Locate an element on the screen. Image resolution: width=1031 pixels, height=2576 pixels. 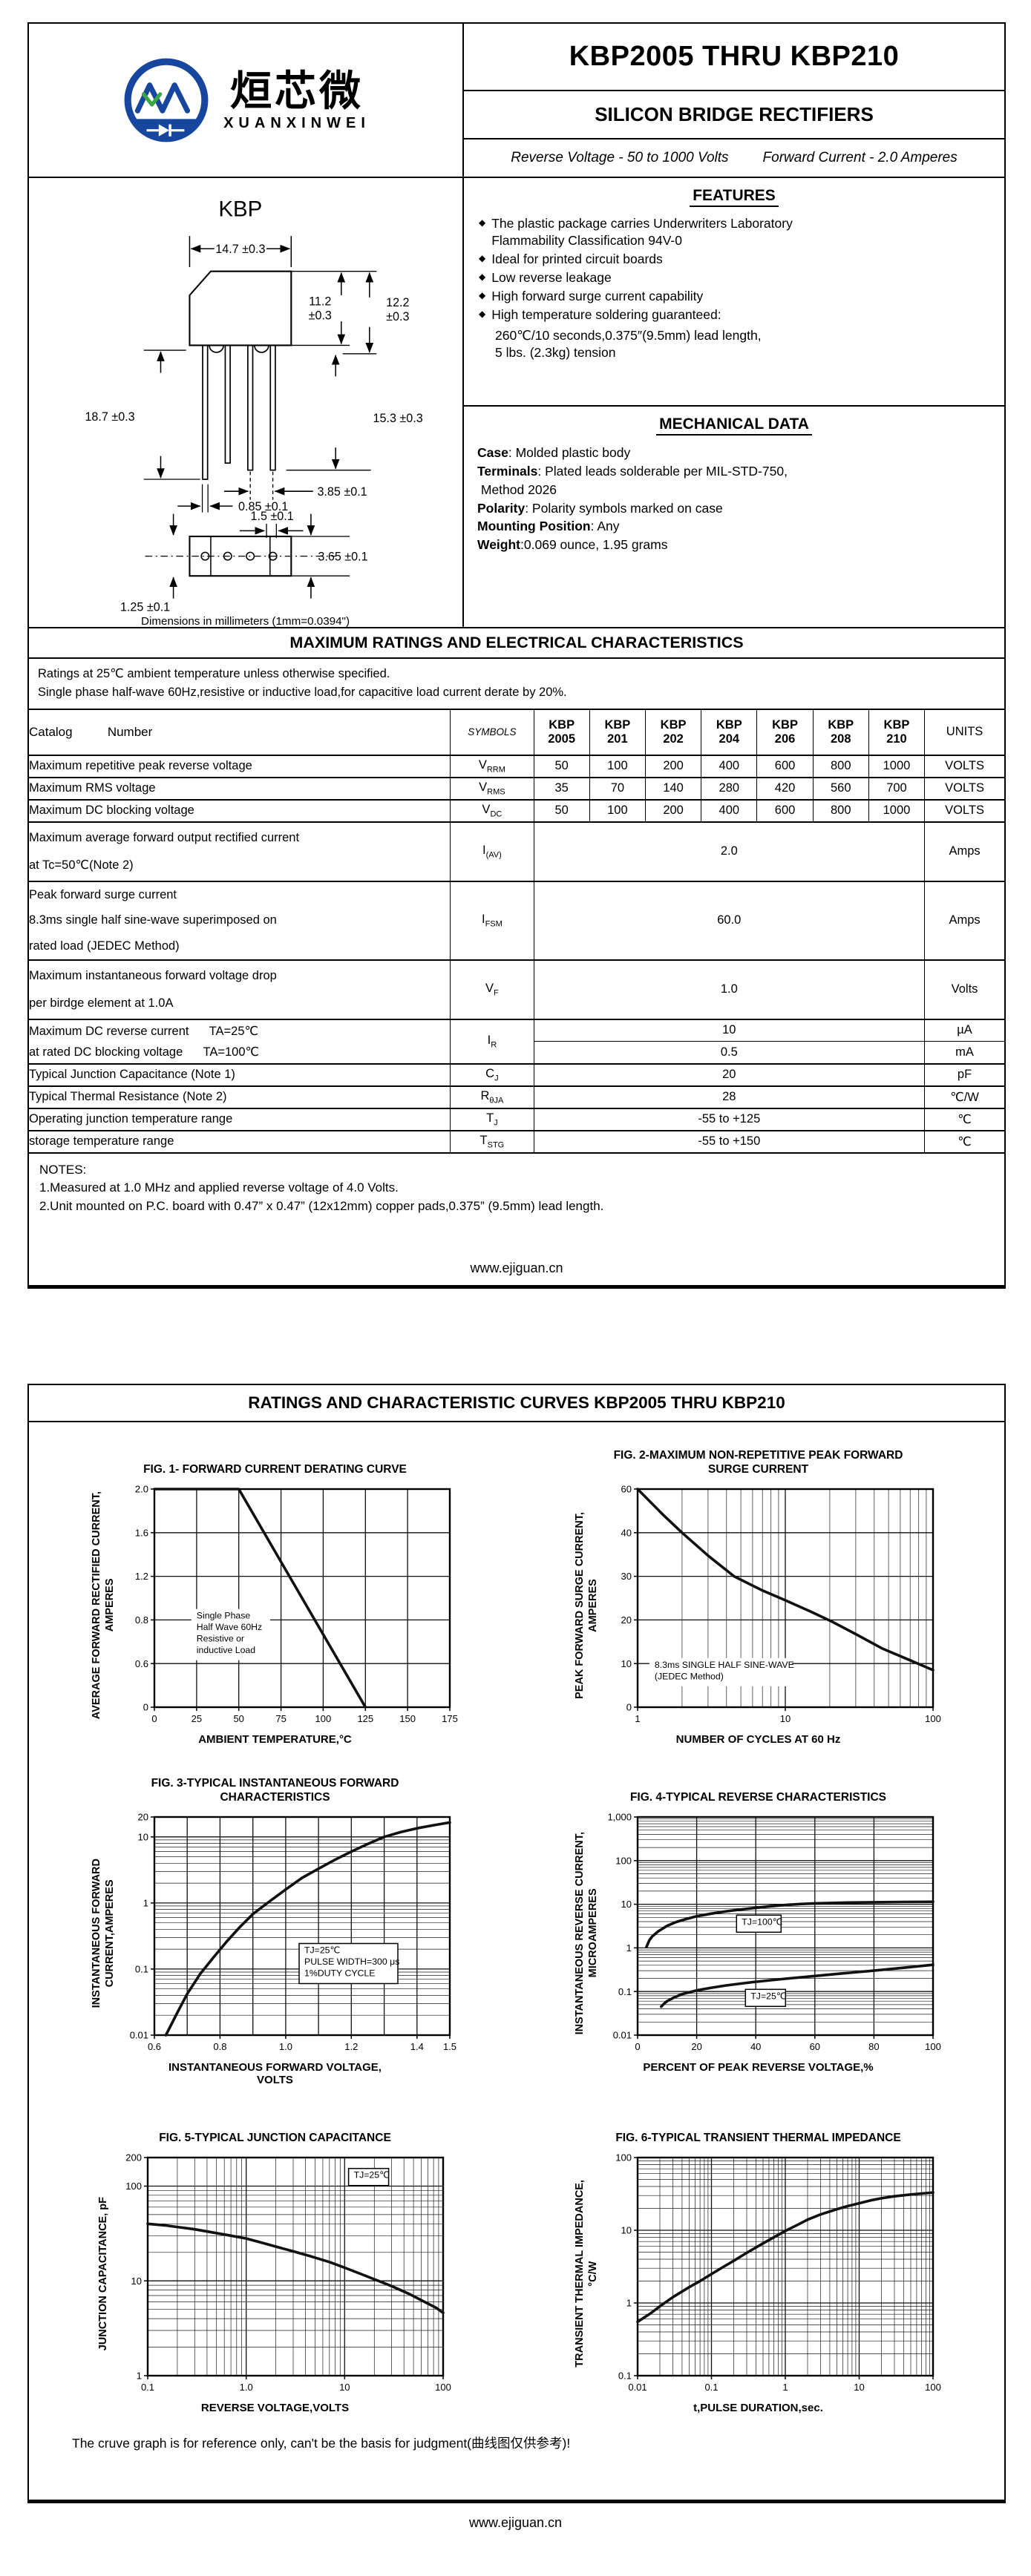
table-cell: -55 to +150 is located at coordinates (729, 1141).